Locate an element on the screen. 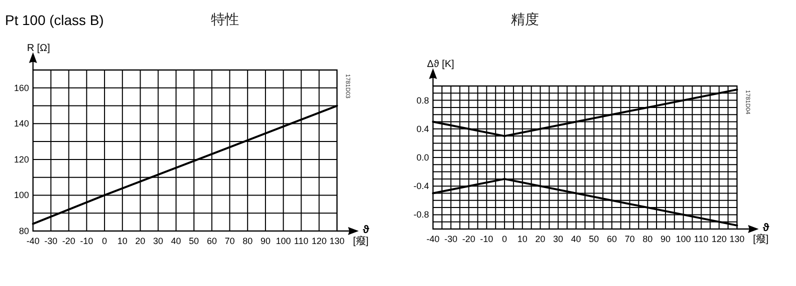 This screenshot has width=796, height=286. y-tick-label: -0.8 is located at coordinates (421, 215).